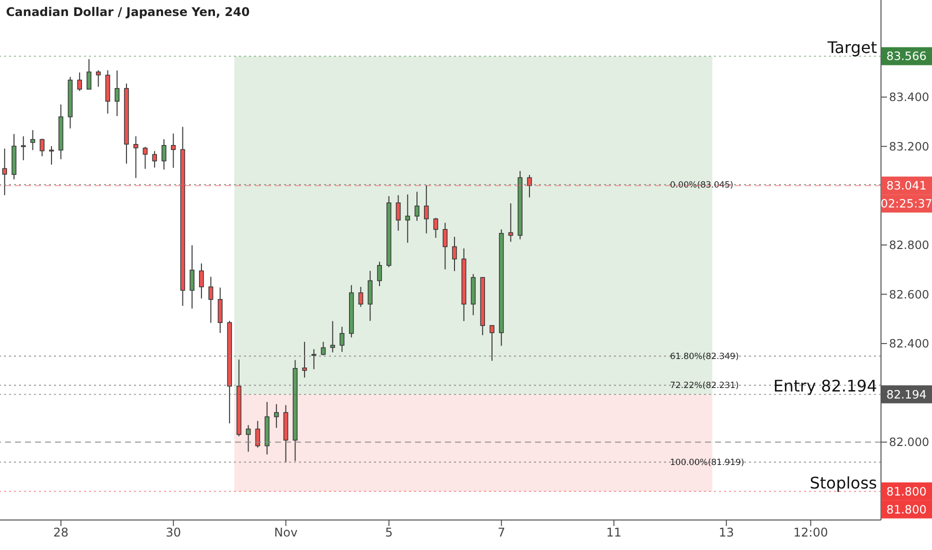  What do you see at coordinates (909, 97) in the screenshot?
I see `y-tick-label: 83.400` at bounding box center [909, 97].